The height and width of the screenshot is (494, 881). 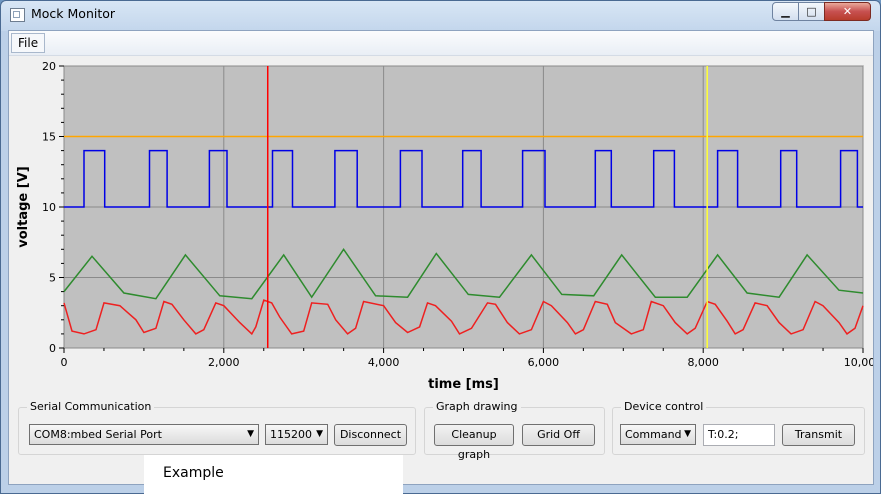 What do you see at coordinates (664, 406) in the screenshot?
I see `device-group-label: Device control` at bounding box center [664, 406].